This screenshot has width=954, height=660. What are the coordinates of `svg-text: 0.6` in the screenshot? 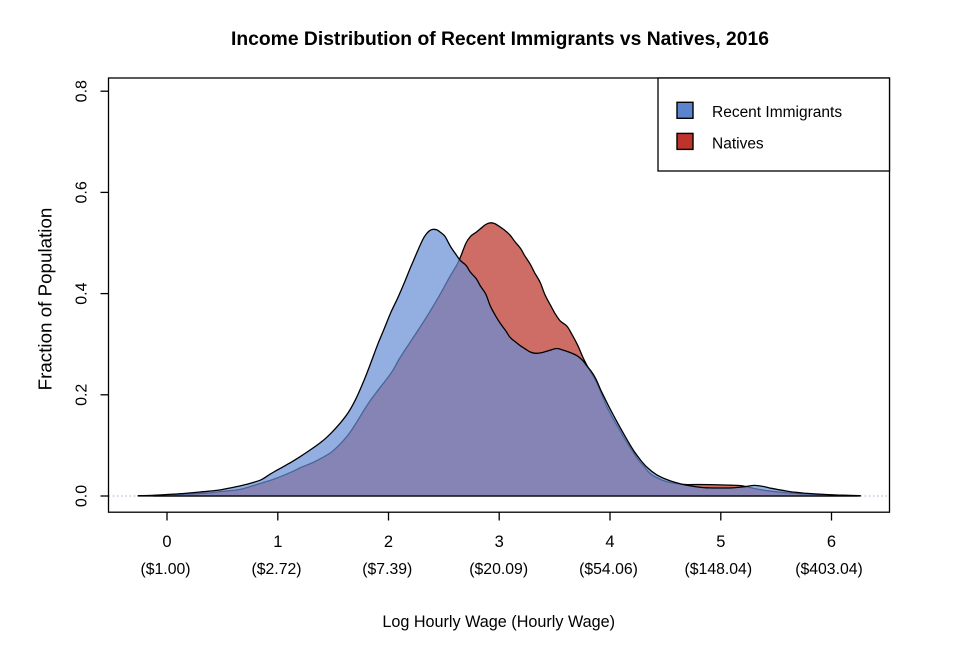 It's located at (82, 192).